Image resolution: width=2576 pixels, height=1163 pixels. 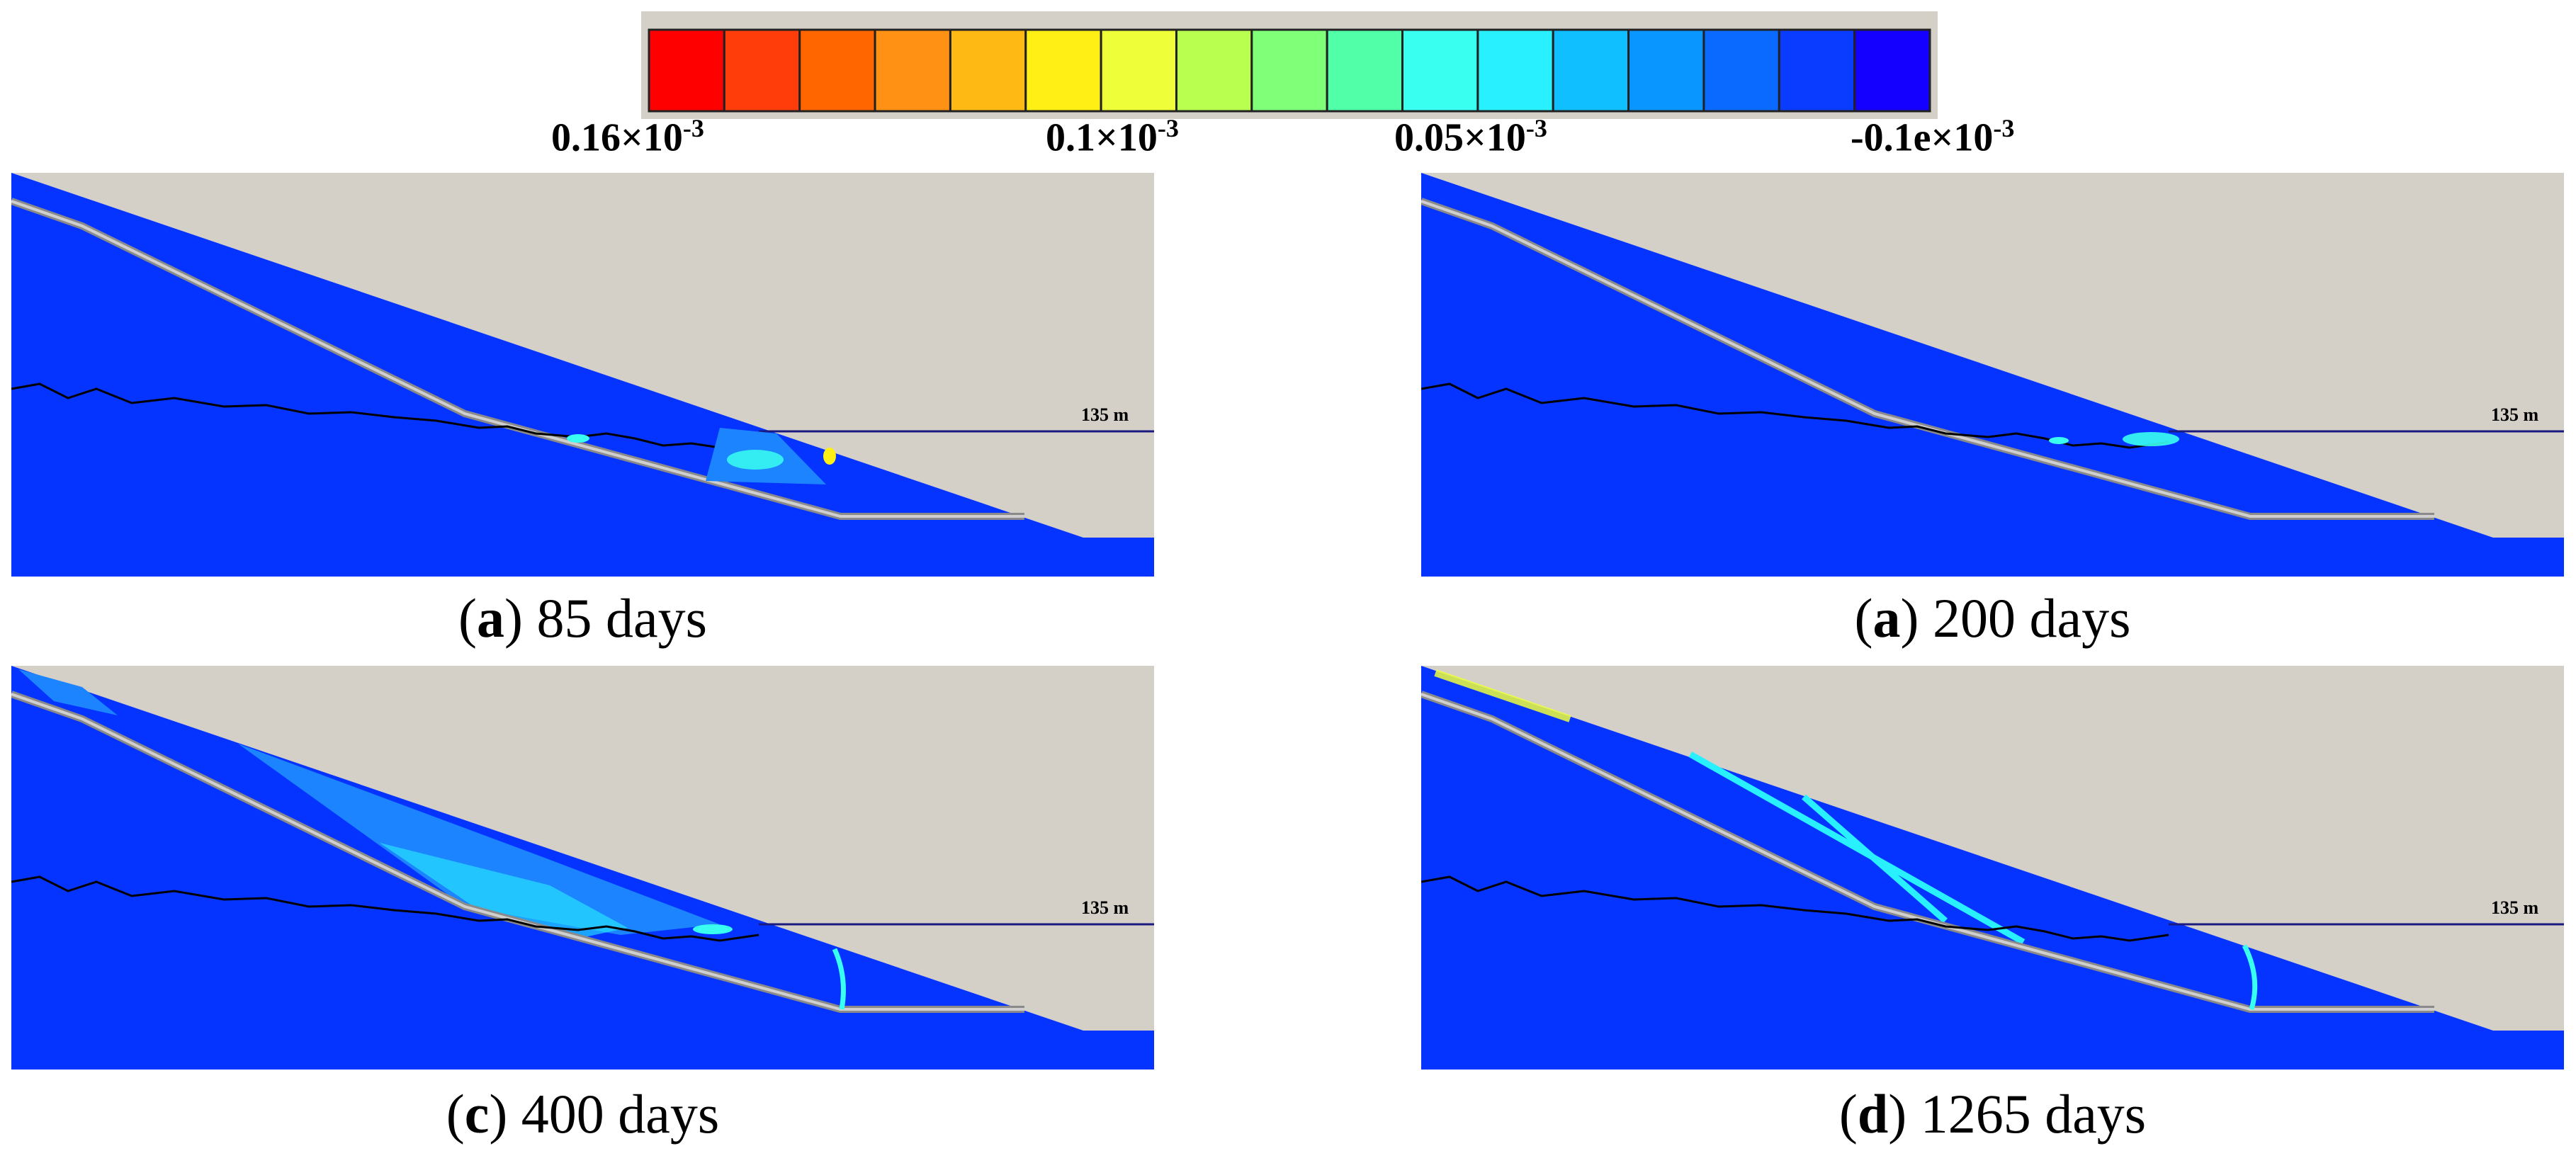 What do you see at coordinates (829, 456) in the screenshot?
I see `displacement-peak` at bounding box center [829, 456].